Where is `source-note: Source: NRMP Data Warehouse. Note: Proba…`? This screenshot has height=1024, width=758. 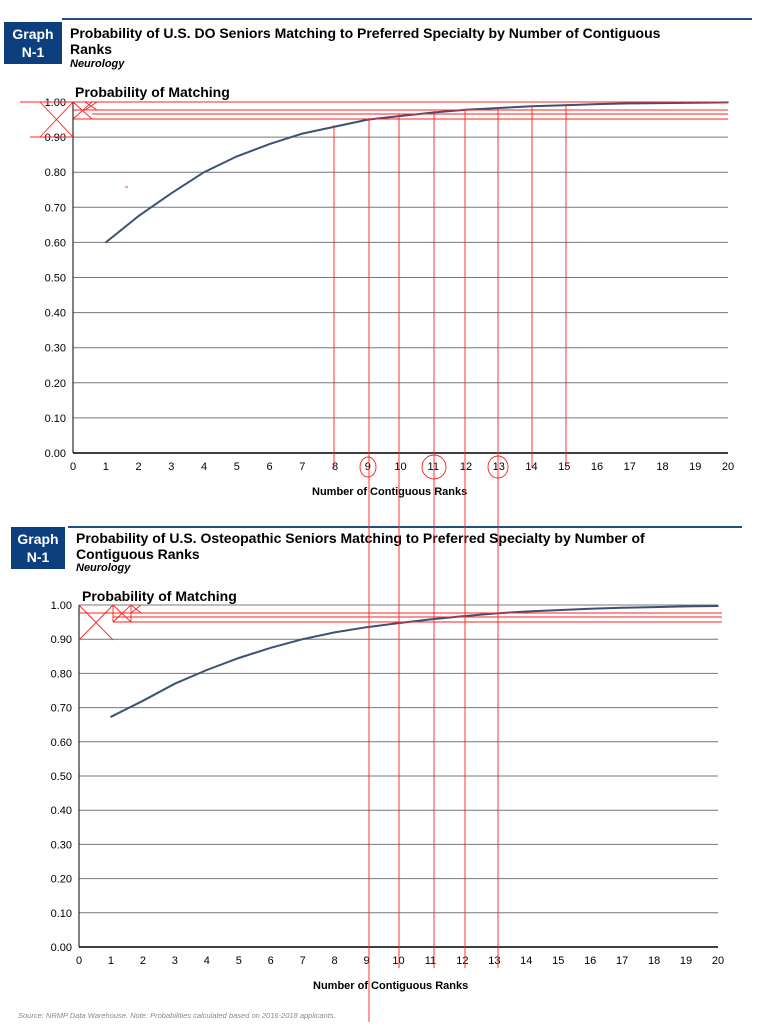 source-note: Source: NRMP Data Warehouse. Note: Proba… is located at coordinates (177, 1015).